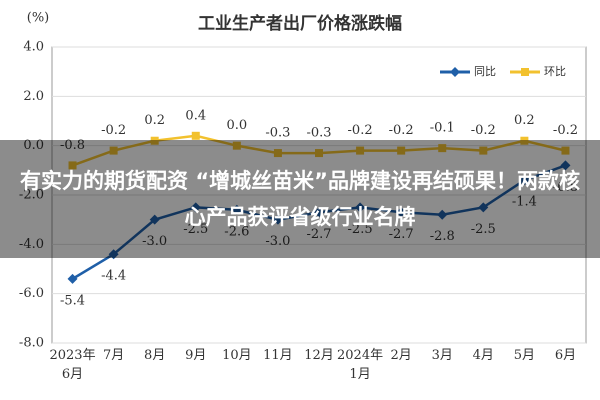  Describe the element at coordinates (33, 145) in the screenshot. I see `y-tick-label: 0.0` at that location.